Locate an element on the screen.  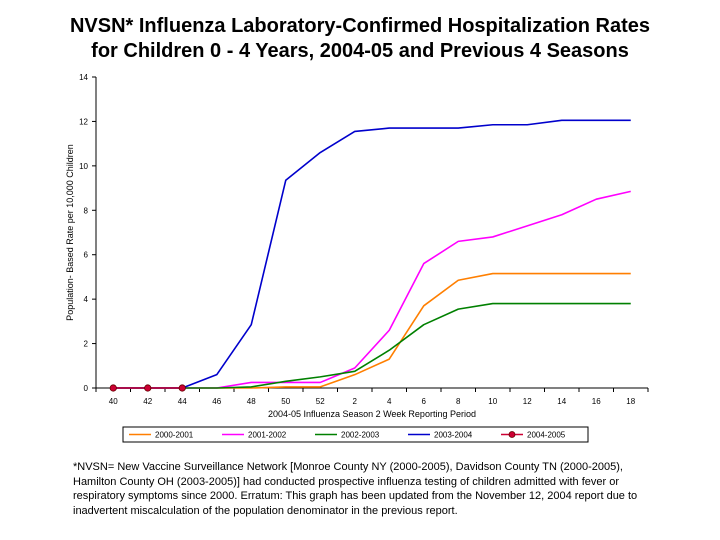
x-tick-label: 46 is located at coordinates (216, 401).